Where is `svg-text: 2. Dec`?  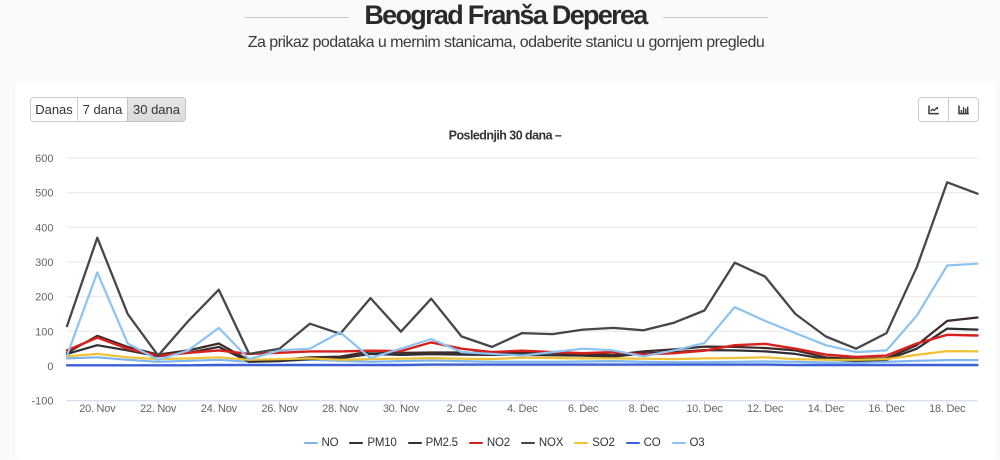 svg-text: 2. Dec is located at coordinates (461, 409).